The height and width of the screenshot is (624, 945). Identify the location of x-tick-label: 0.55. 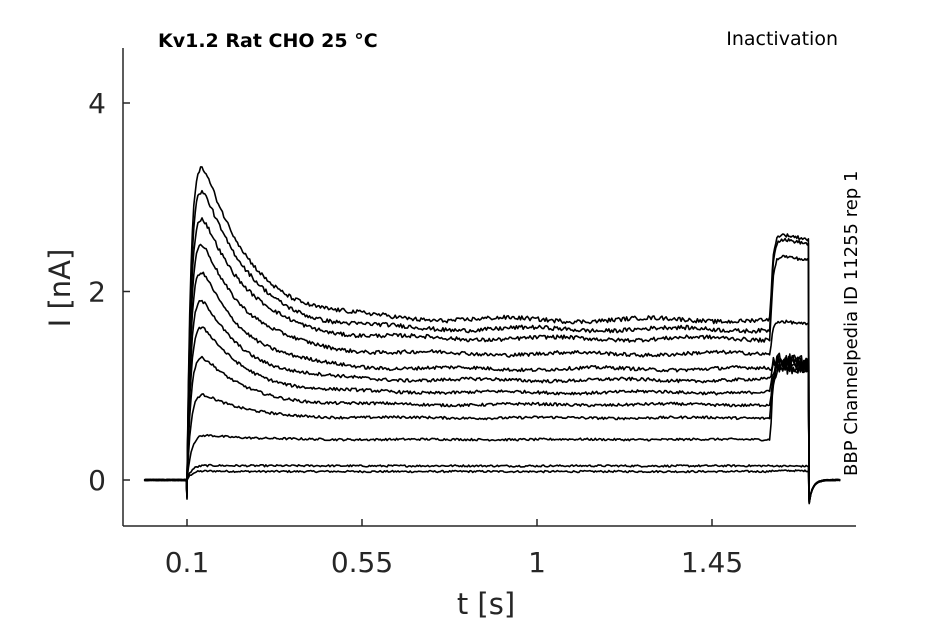
(362, 562).